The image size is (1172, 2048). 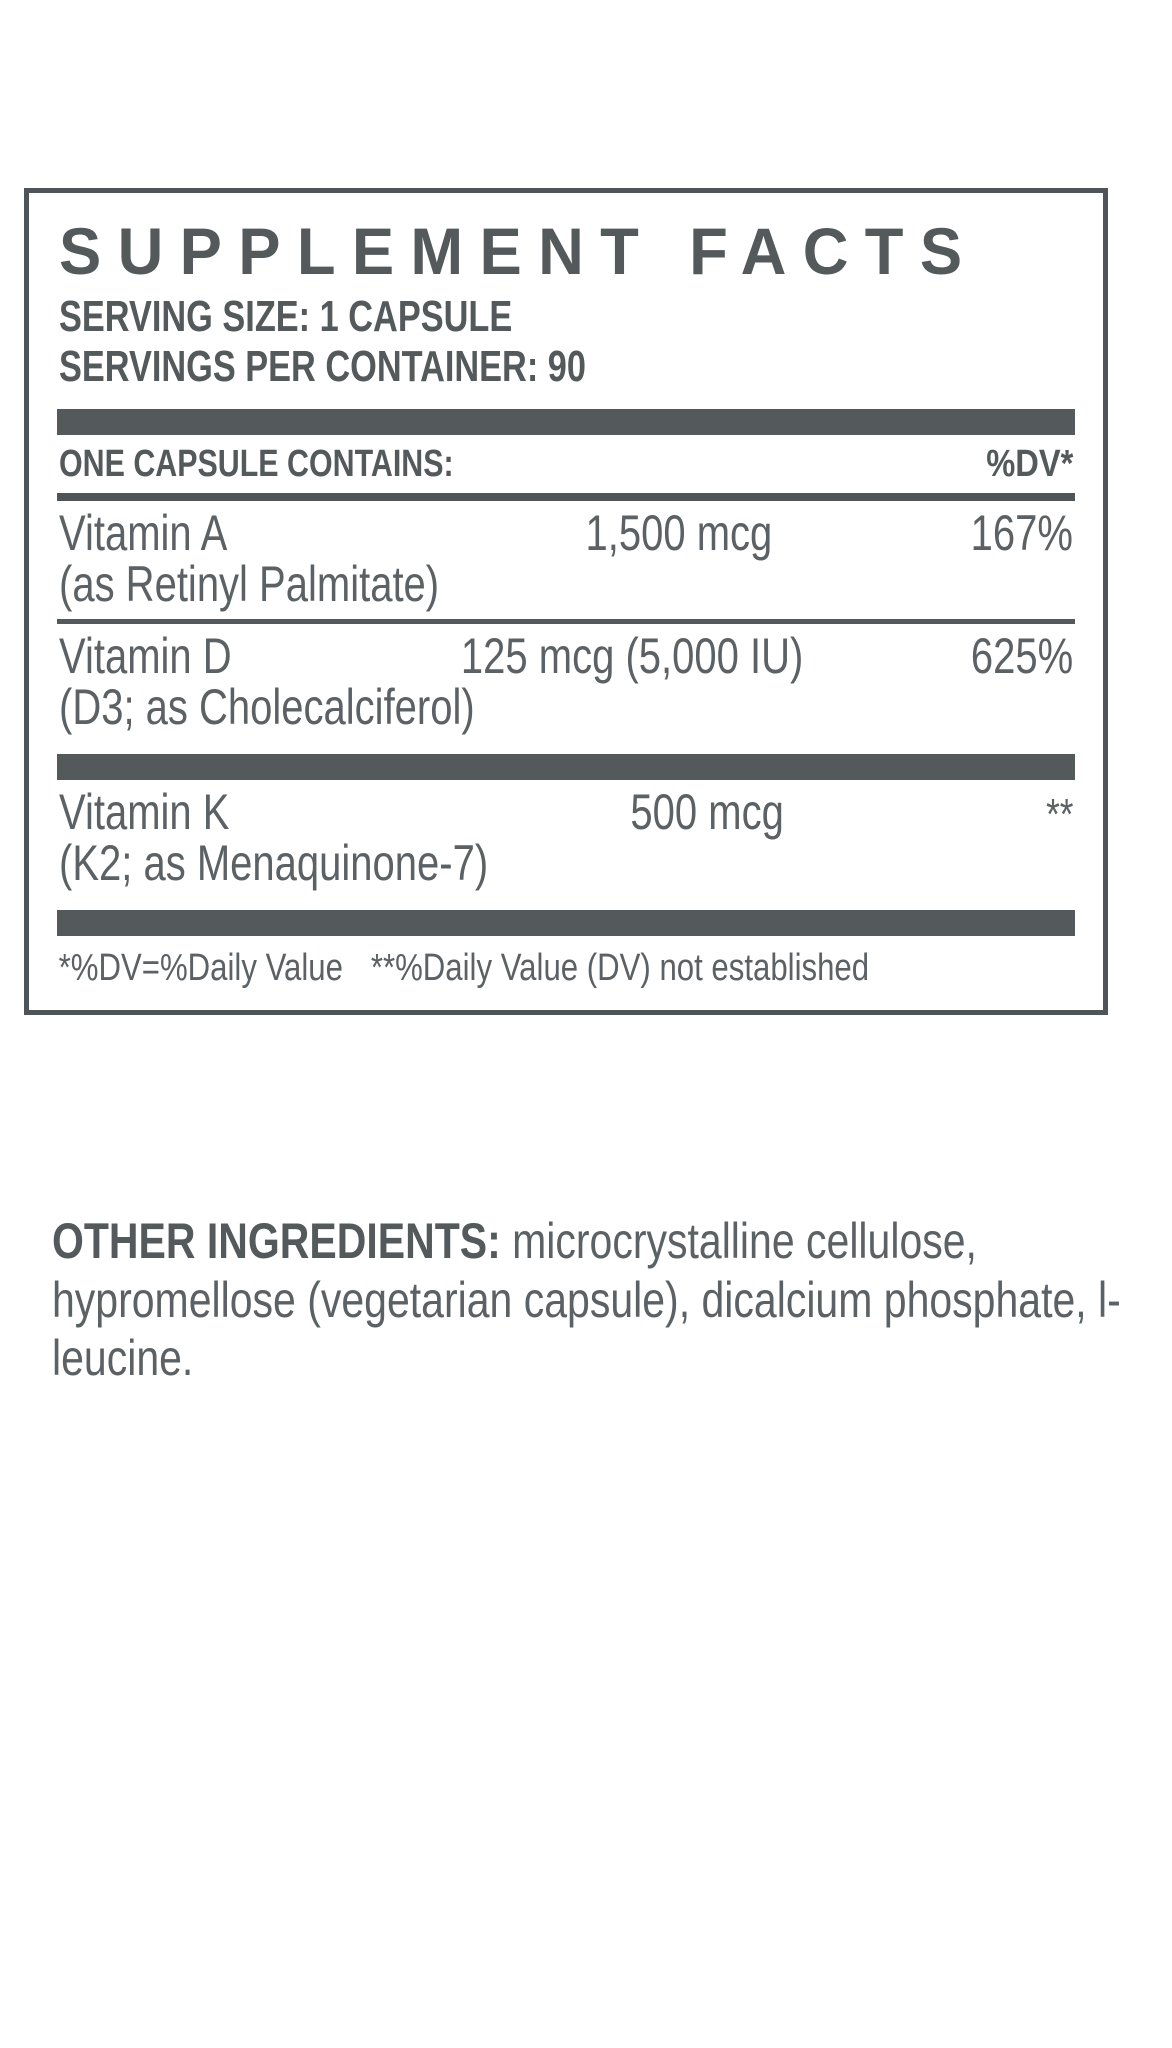 What do you see at coordinates (679, 532) in the screenshot?
I see `nutrient-amount: 1,500 mcg` at bounding box center [679, 532].